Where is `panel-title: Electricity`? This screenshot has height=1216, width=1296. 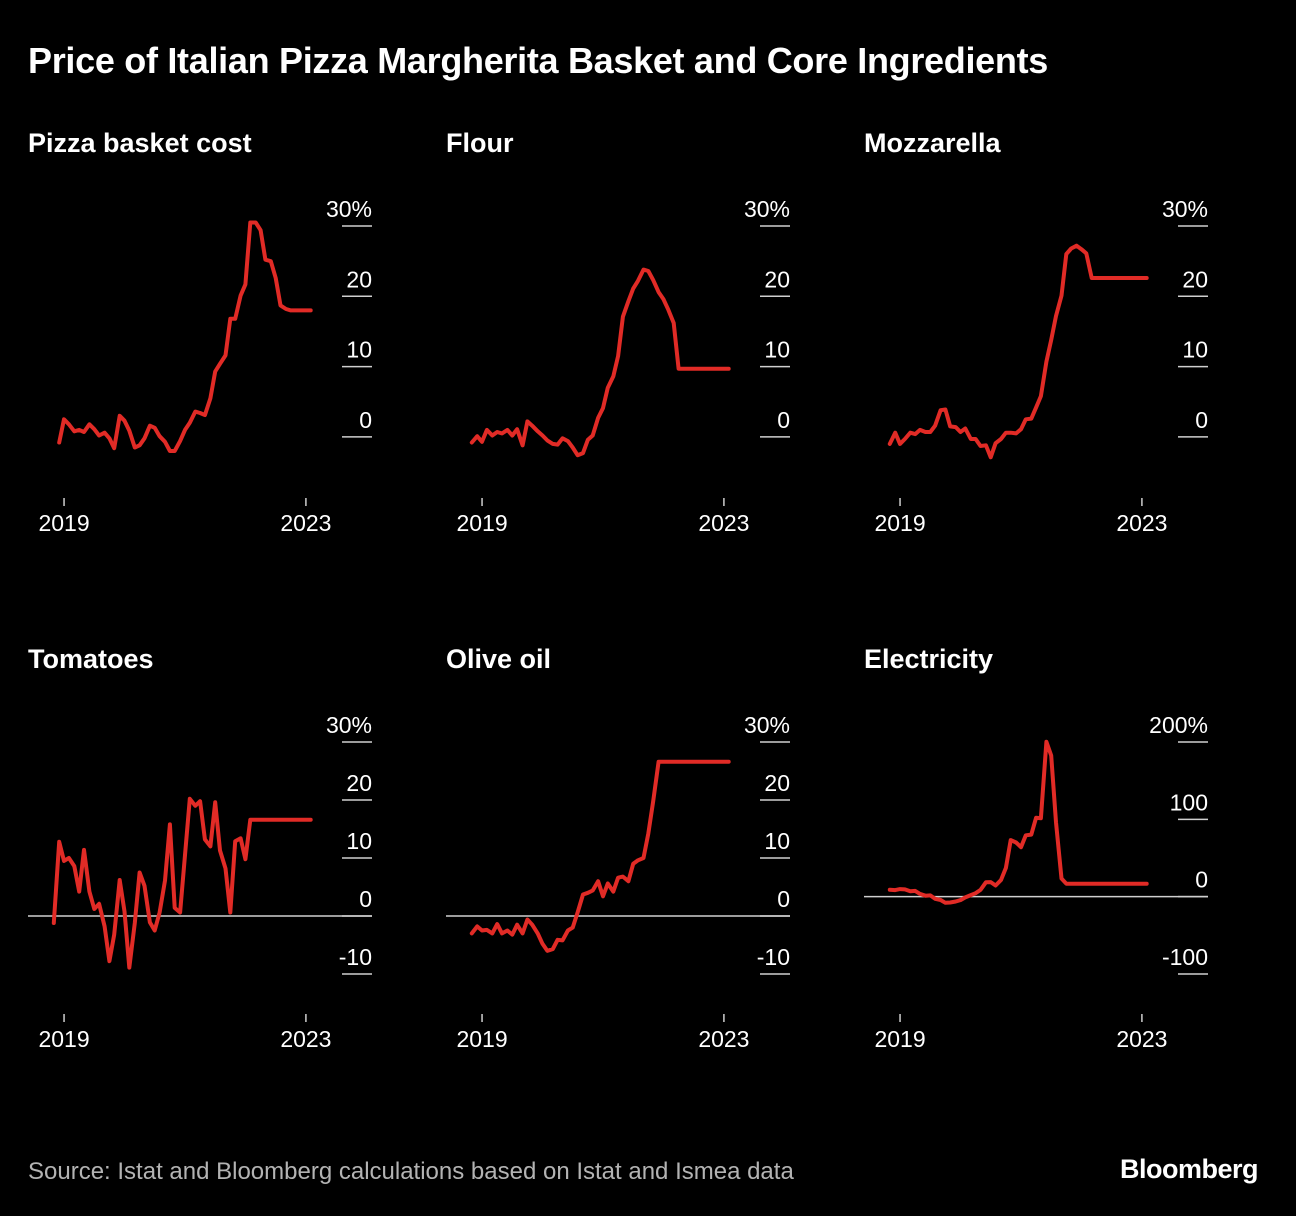 panel-title: Electricity is located at coordinates (929, 659).